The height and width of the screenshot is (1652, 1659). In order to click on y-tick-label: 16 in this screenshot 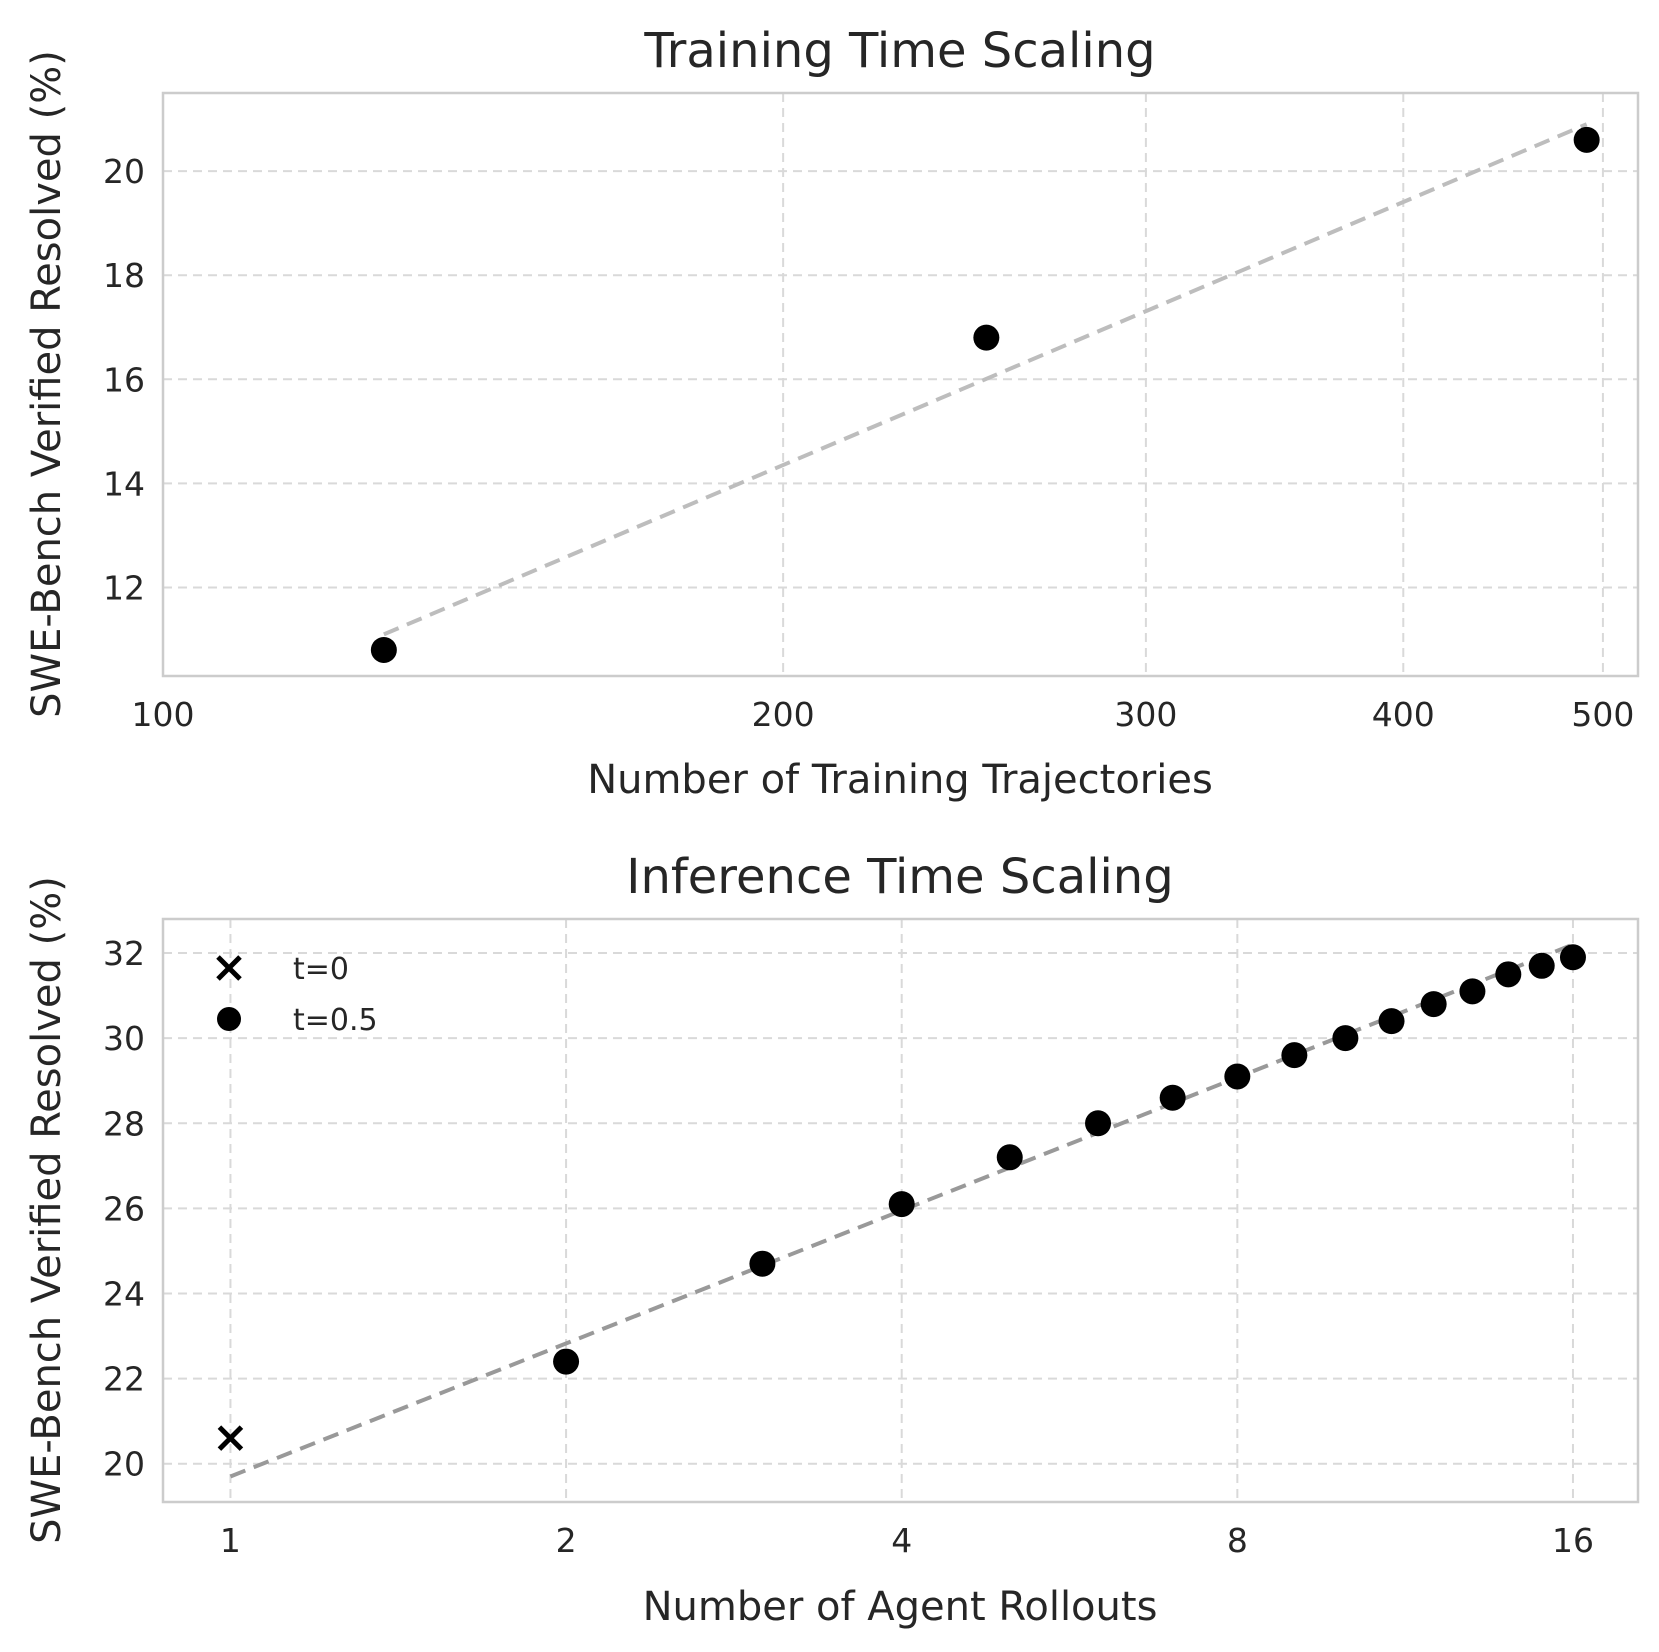, I will do `click(124, 379)`.